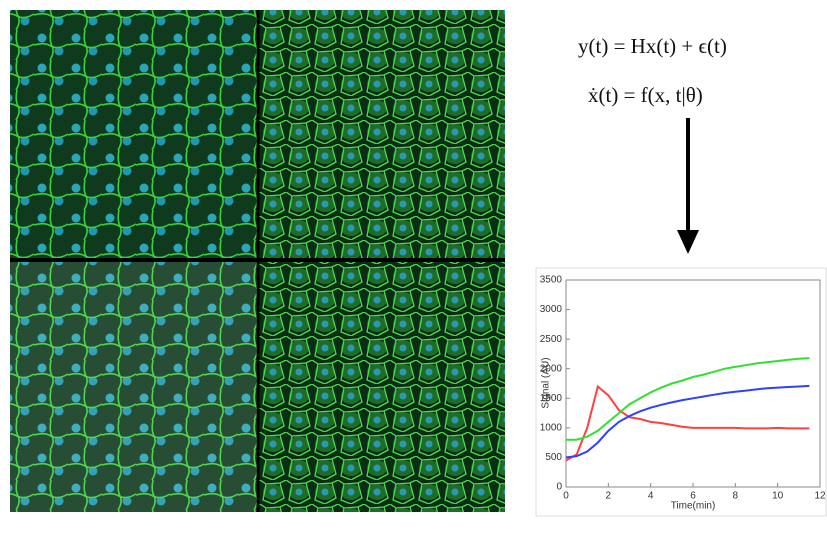 This screenshot has width=827, height=543. What do you see at coordinates (820, 496) in the screenshot?
I see `x-tick-label: 12` at bounding box center [820, 496].